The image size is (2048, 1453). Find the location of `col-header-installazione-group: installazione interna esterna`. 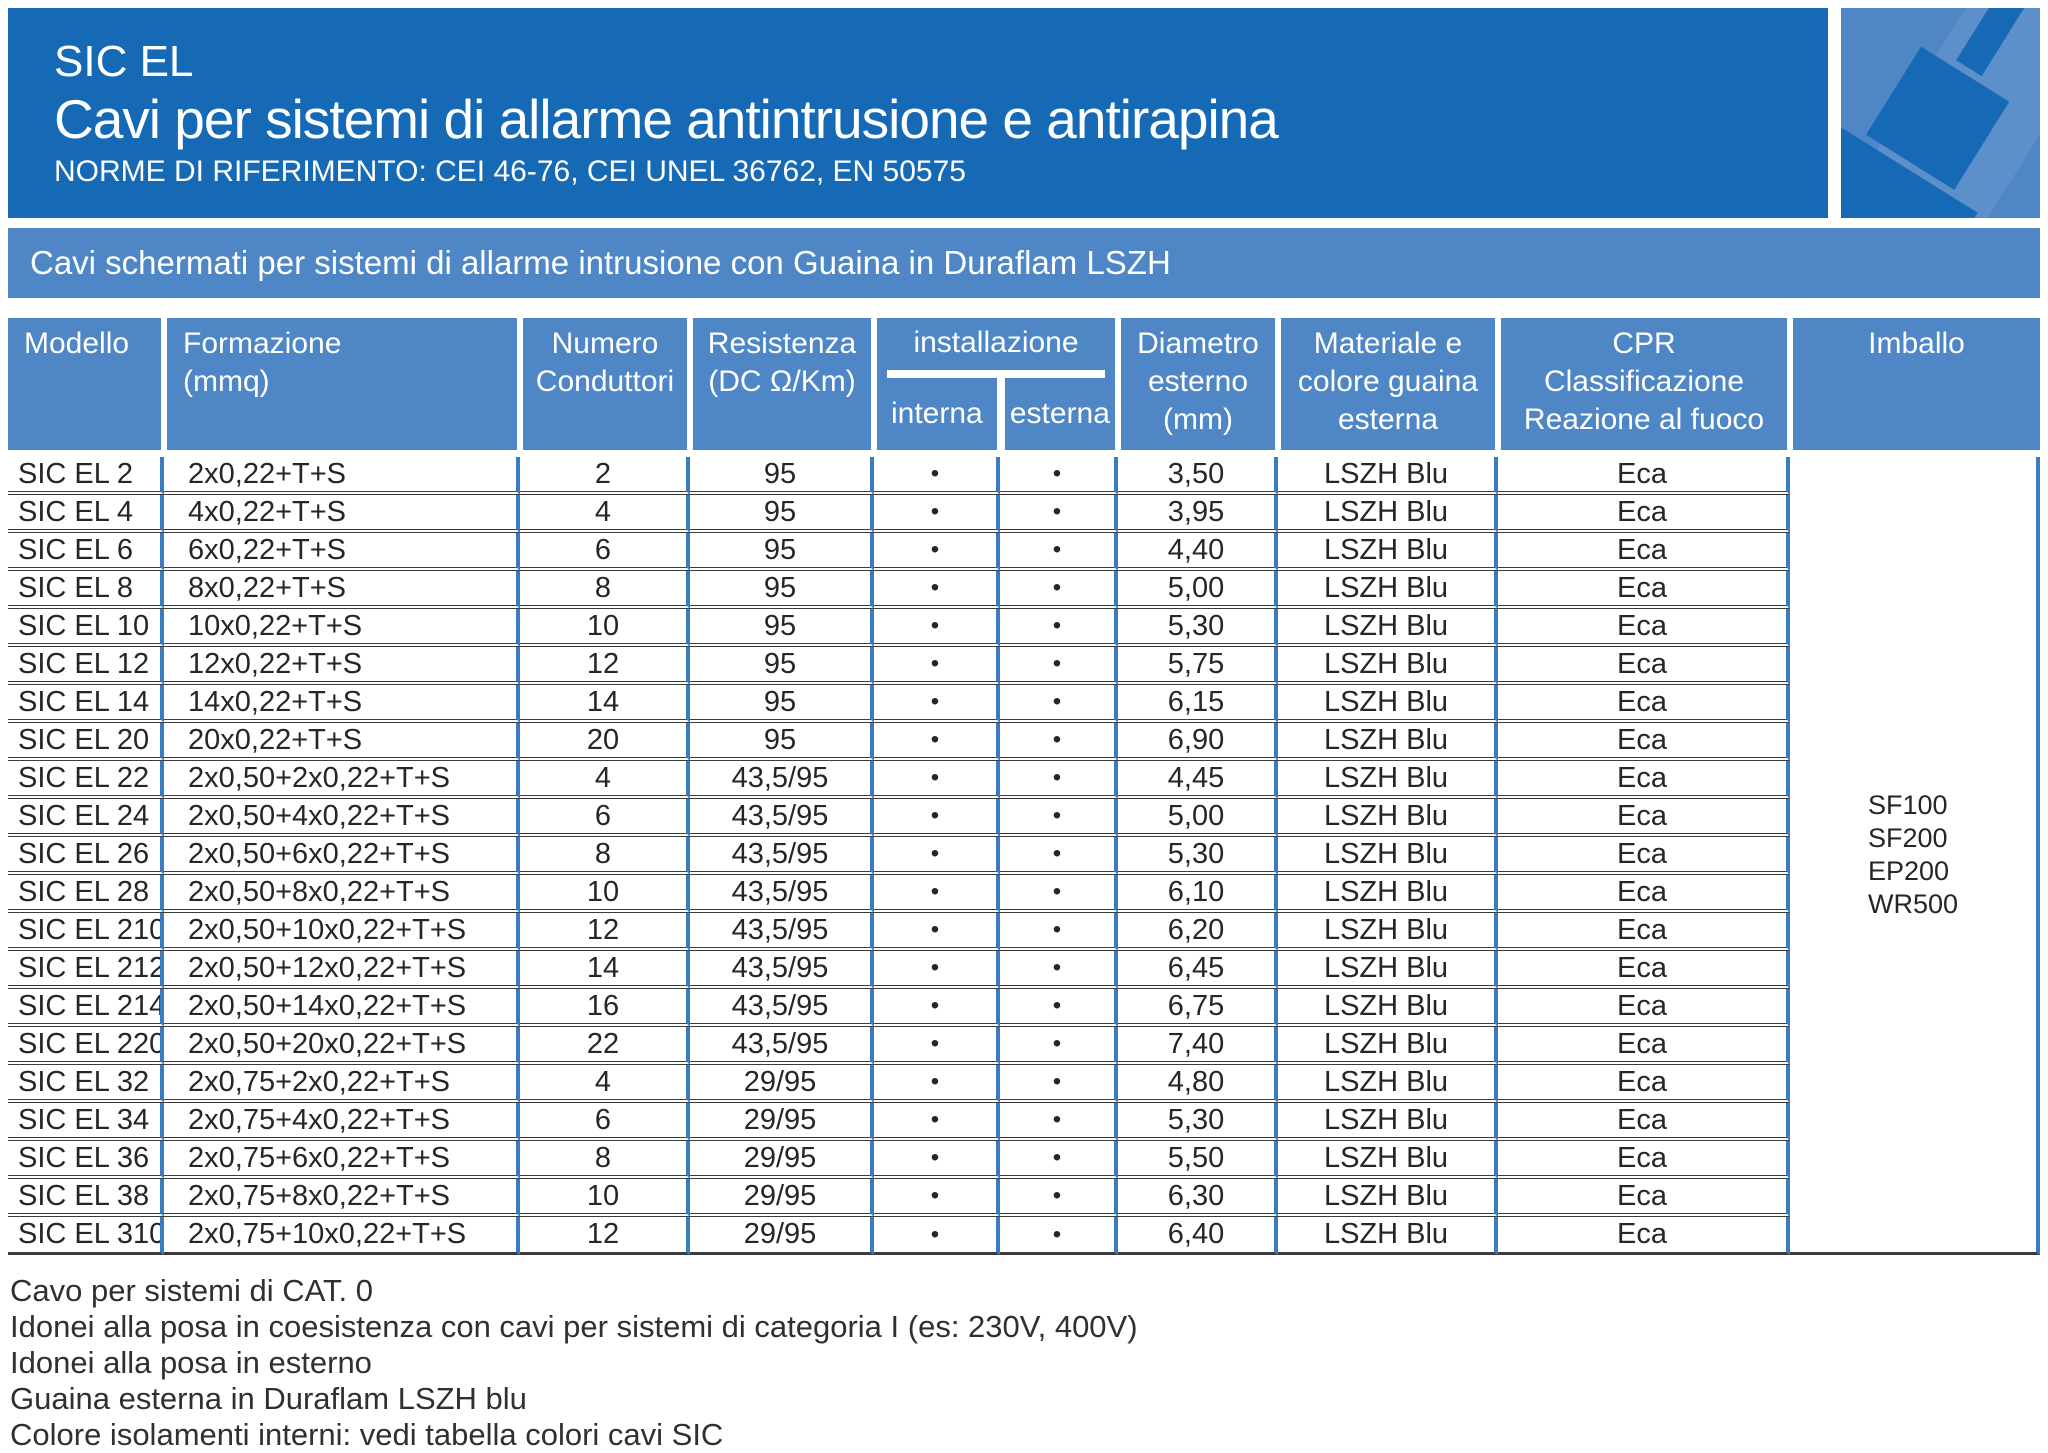

col-header-installazione-group: installazione interna esterna is located at coordinates (996, 384).